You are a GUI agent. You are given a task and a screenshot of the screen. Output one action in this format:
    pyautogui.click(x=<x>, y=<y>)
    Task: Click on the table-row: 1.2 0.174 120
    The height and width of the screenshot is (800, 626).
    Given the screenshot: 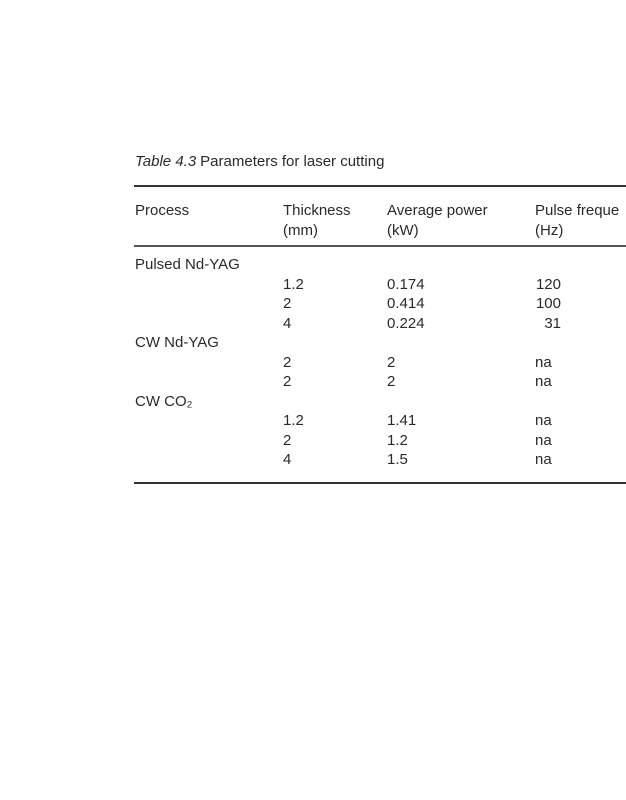 What is the action you would take?
    pyautogui.click(x=380, y=285)
    